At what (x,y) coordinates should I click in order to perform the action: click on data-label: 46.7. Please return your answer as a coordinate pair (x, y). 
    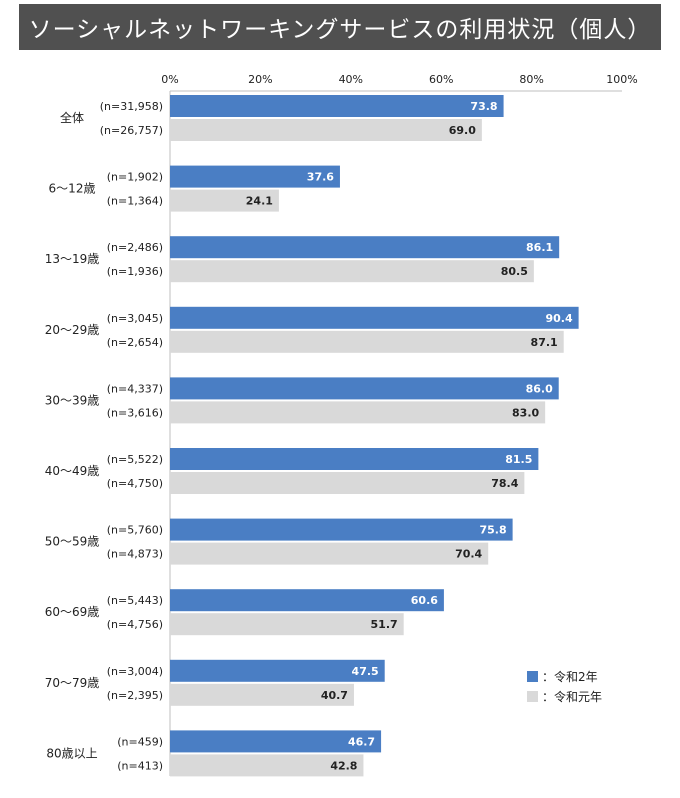
    Looking at the image, I should click on (361, 741).